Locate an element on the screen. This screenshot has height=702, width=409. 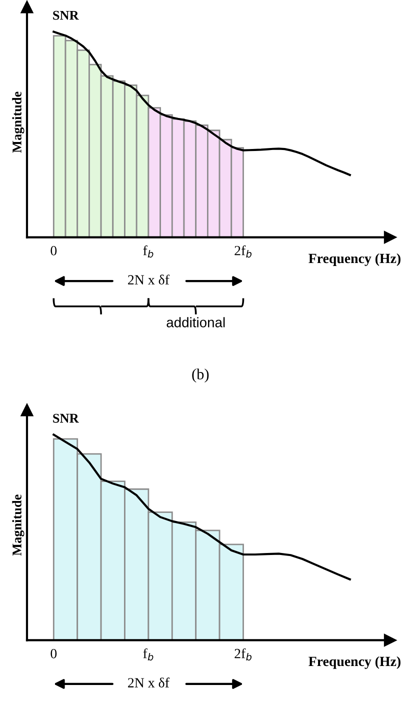
text: (b) is located at coordinates (200, 375).